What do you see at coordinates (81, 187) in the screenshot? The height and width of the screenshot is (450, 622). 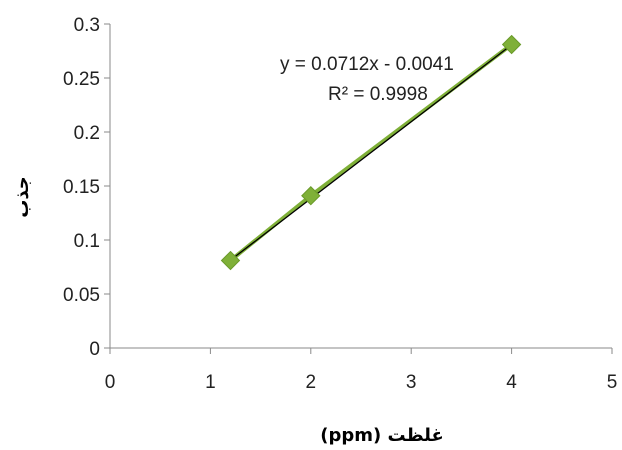 I see `y-tick-label: 0.15` at bounding box center [81, 187].